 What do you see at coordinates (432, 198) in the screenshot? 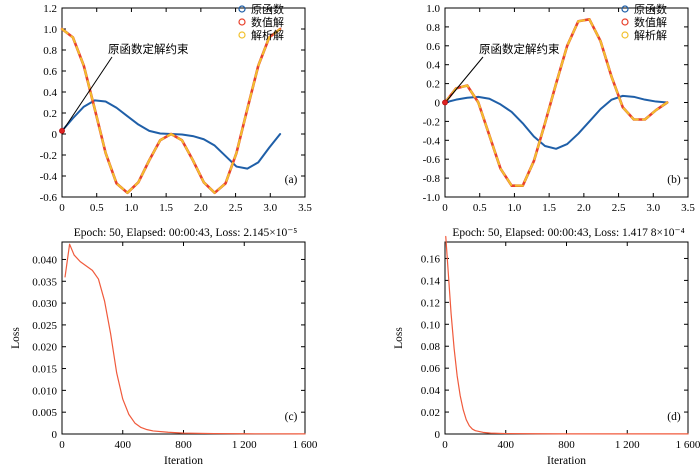
I see `y-tick-label: -1.0` at bounding box center [432, 198].